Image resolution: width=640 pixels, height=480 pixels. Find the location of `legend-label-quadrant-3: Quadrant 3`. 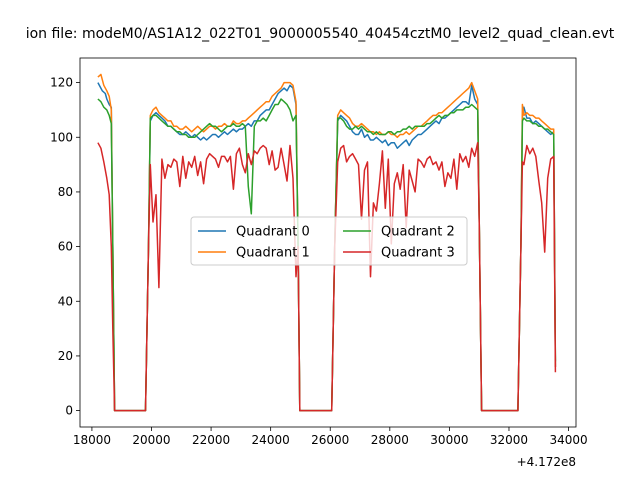

legend-label-quadrant-3: Quadrant 3 is located at coordinates (418, 253).